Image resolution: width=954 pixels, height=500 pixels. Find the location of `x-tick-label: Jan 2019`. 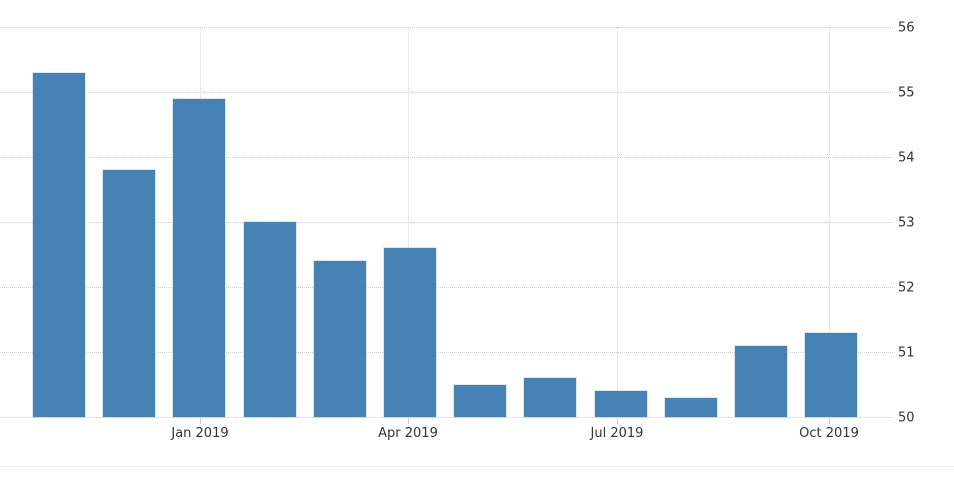

x-tick-label: Jan 2019 is located at coordinates (200, 433).